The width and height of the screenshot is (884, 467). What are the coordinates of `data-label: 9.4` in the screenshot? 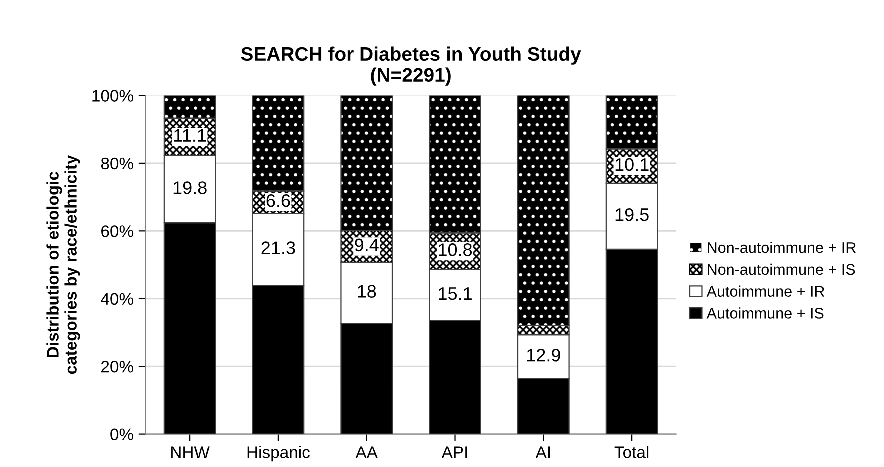 It's located at (367, 245).